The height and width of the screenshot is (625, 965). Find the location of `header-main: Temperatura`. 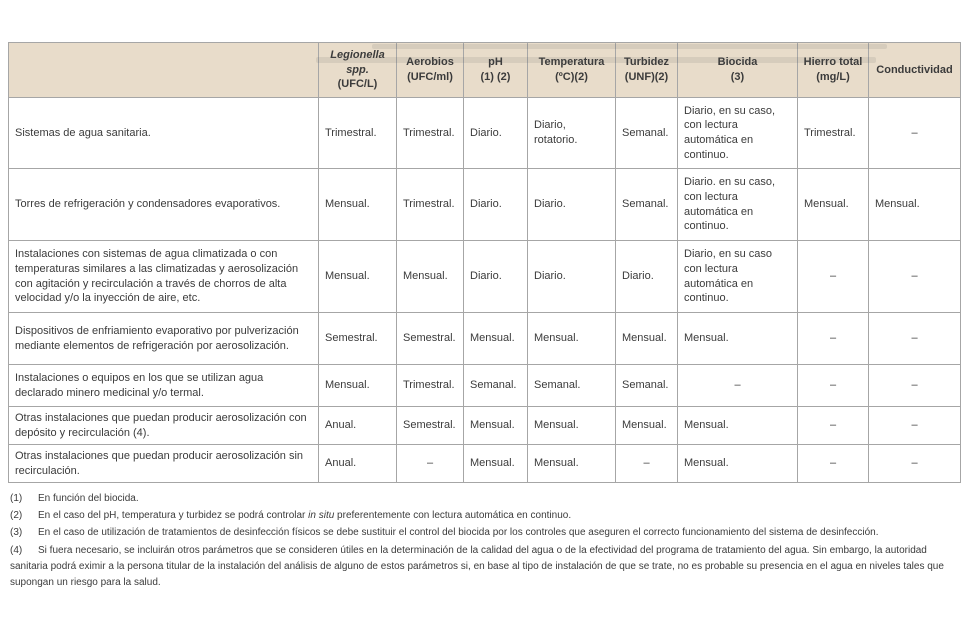

header-main: Temperatura is located at coordinates (571, 62).